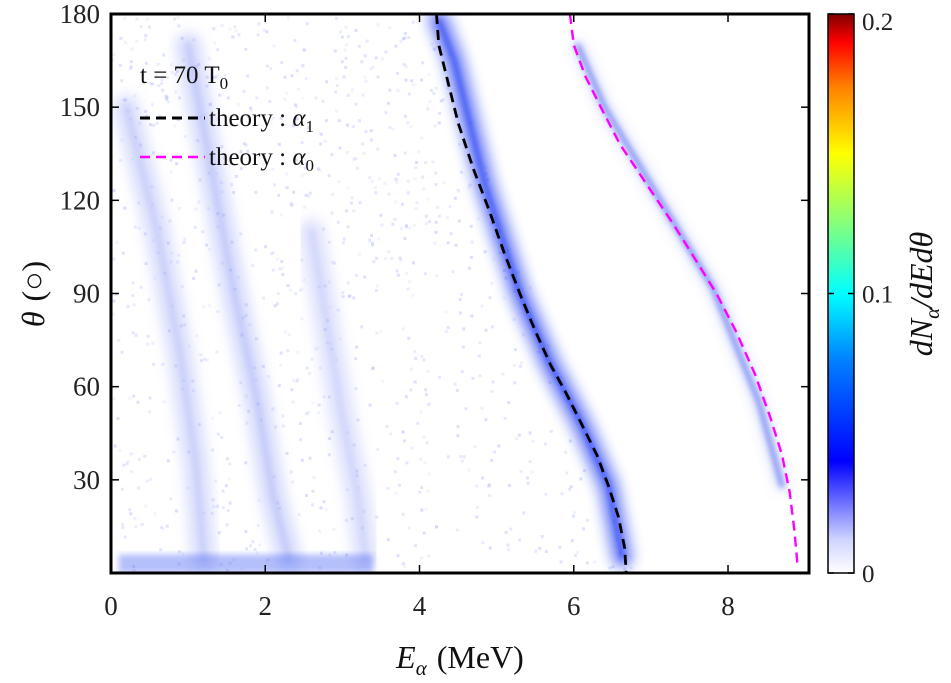  What do you see at coordinates (299, 157) in the screenshot?
I see `legend-math-alpha0: α` at bounding box center [299, 157].